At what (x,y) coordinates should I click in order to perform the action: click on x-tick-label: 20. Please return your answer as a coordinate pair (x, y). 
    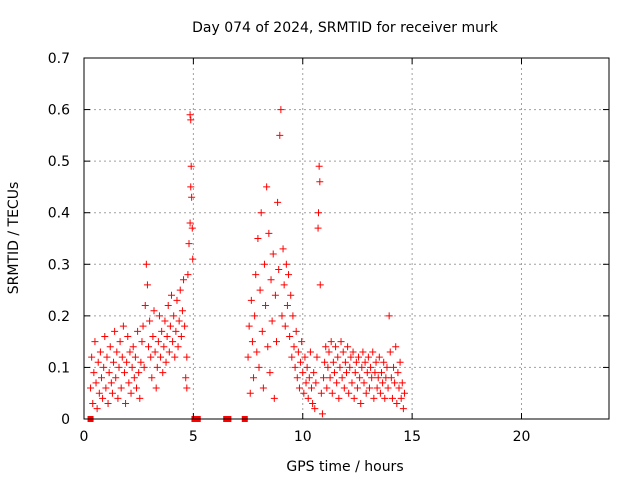
    Looking at the image, I should click on (522, 437).